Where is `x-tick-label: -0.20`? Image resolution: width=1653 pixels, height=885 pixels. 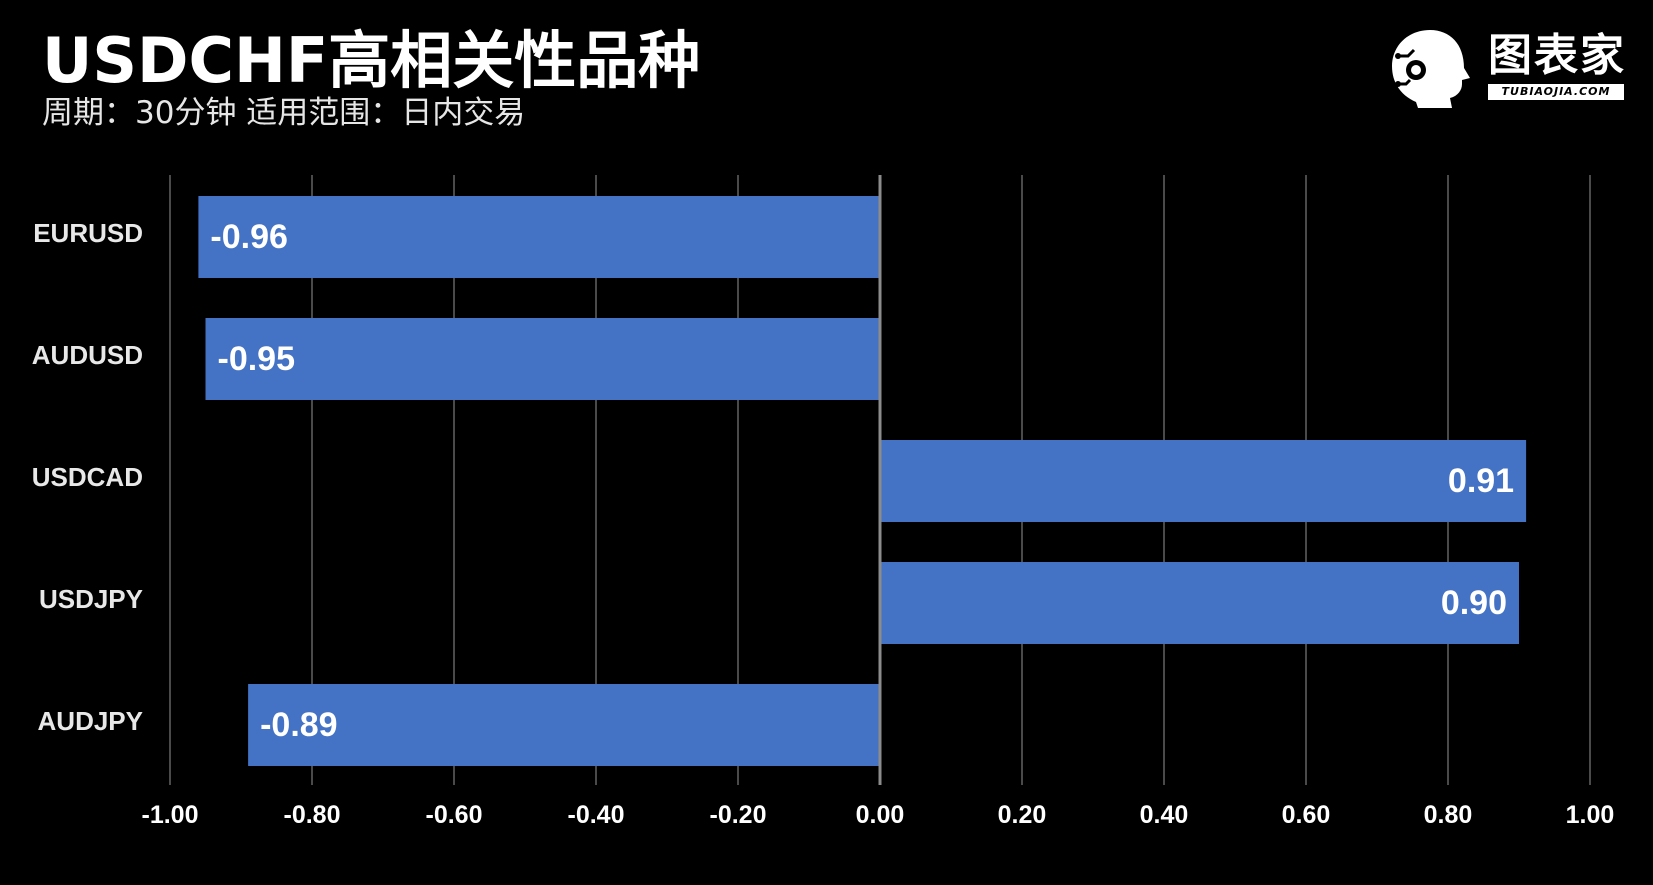 x-tick-label: -0.20 is located at coordinates (738, 815).